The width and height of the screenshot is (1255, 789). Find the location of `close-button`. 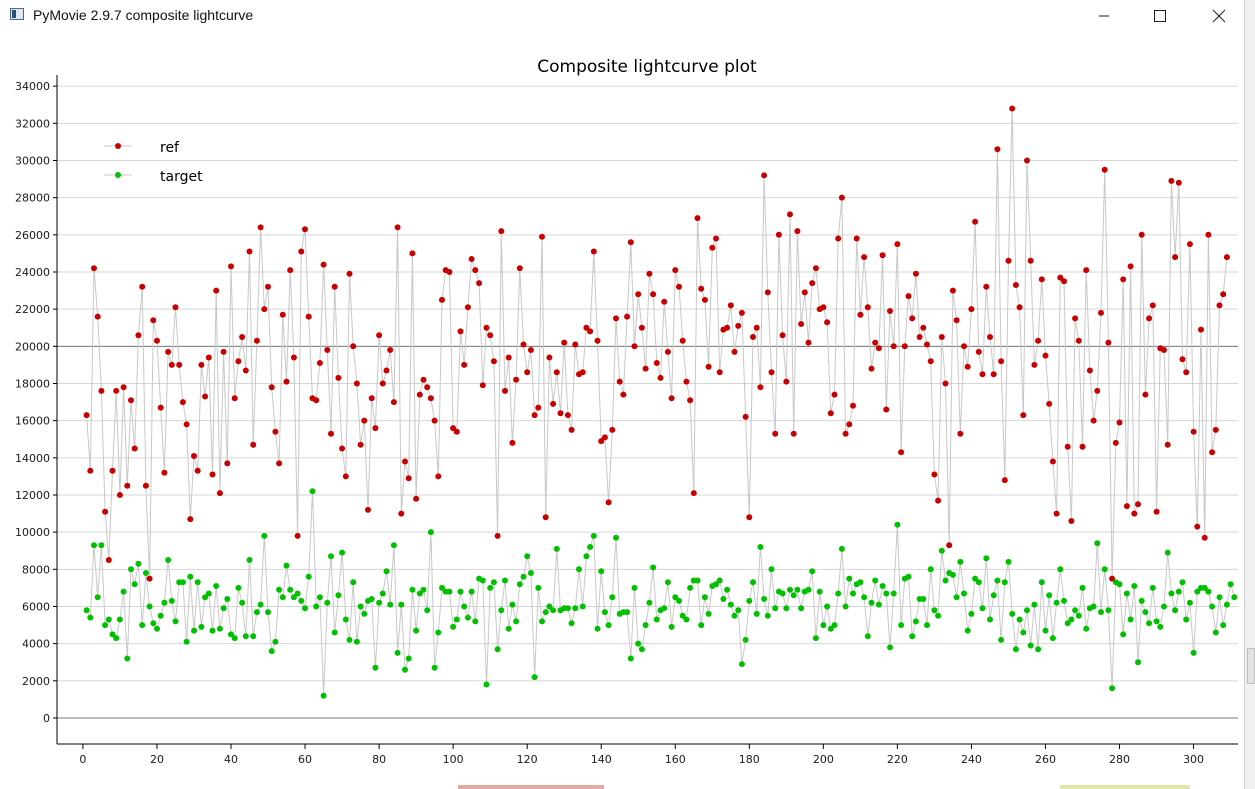

close-button is located at coordinates (1219, 15).